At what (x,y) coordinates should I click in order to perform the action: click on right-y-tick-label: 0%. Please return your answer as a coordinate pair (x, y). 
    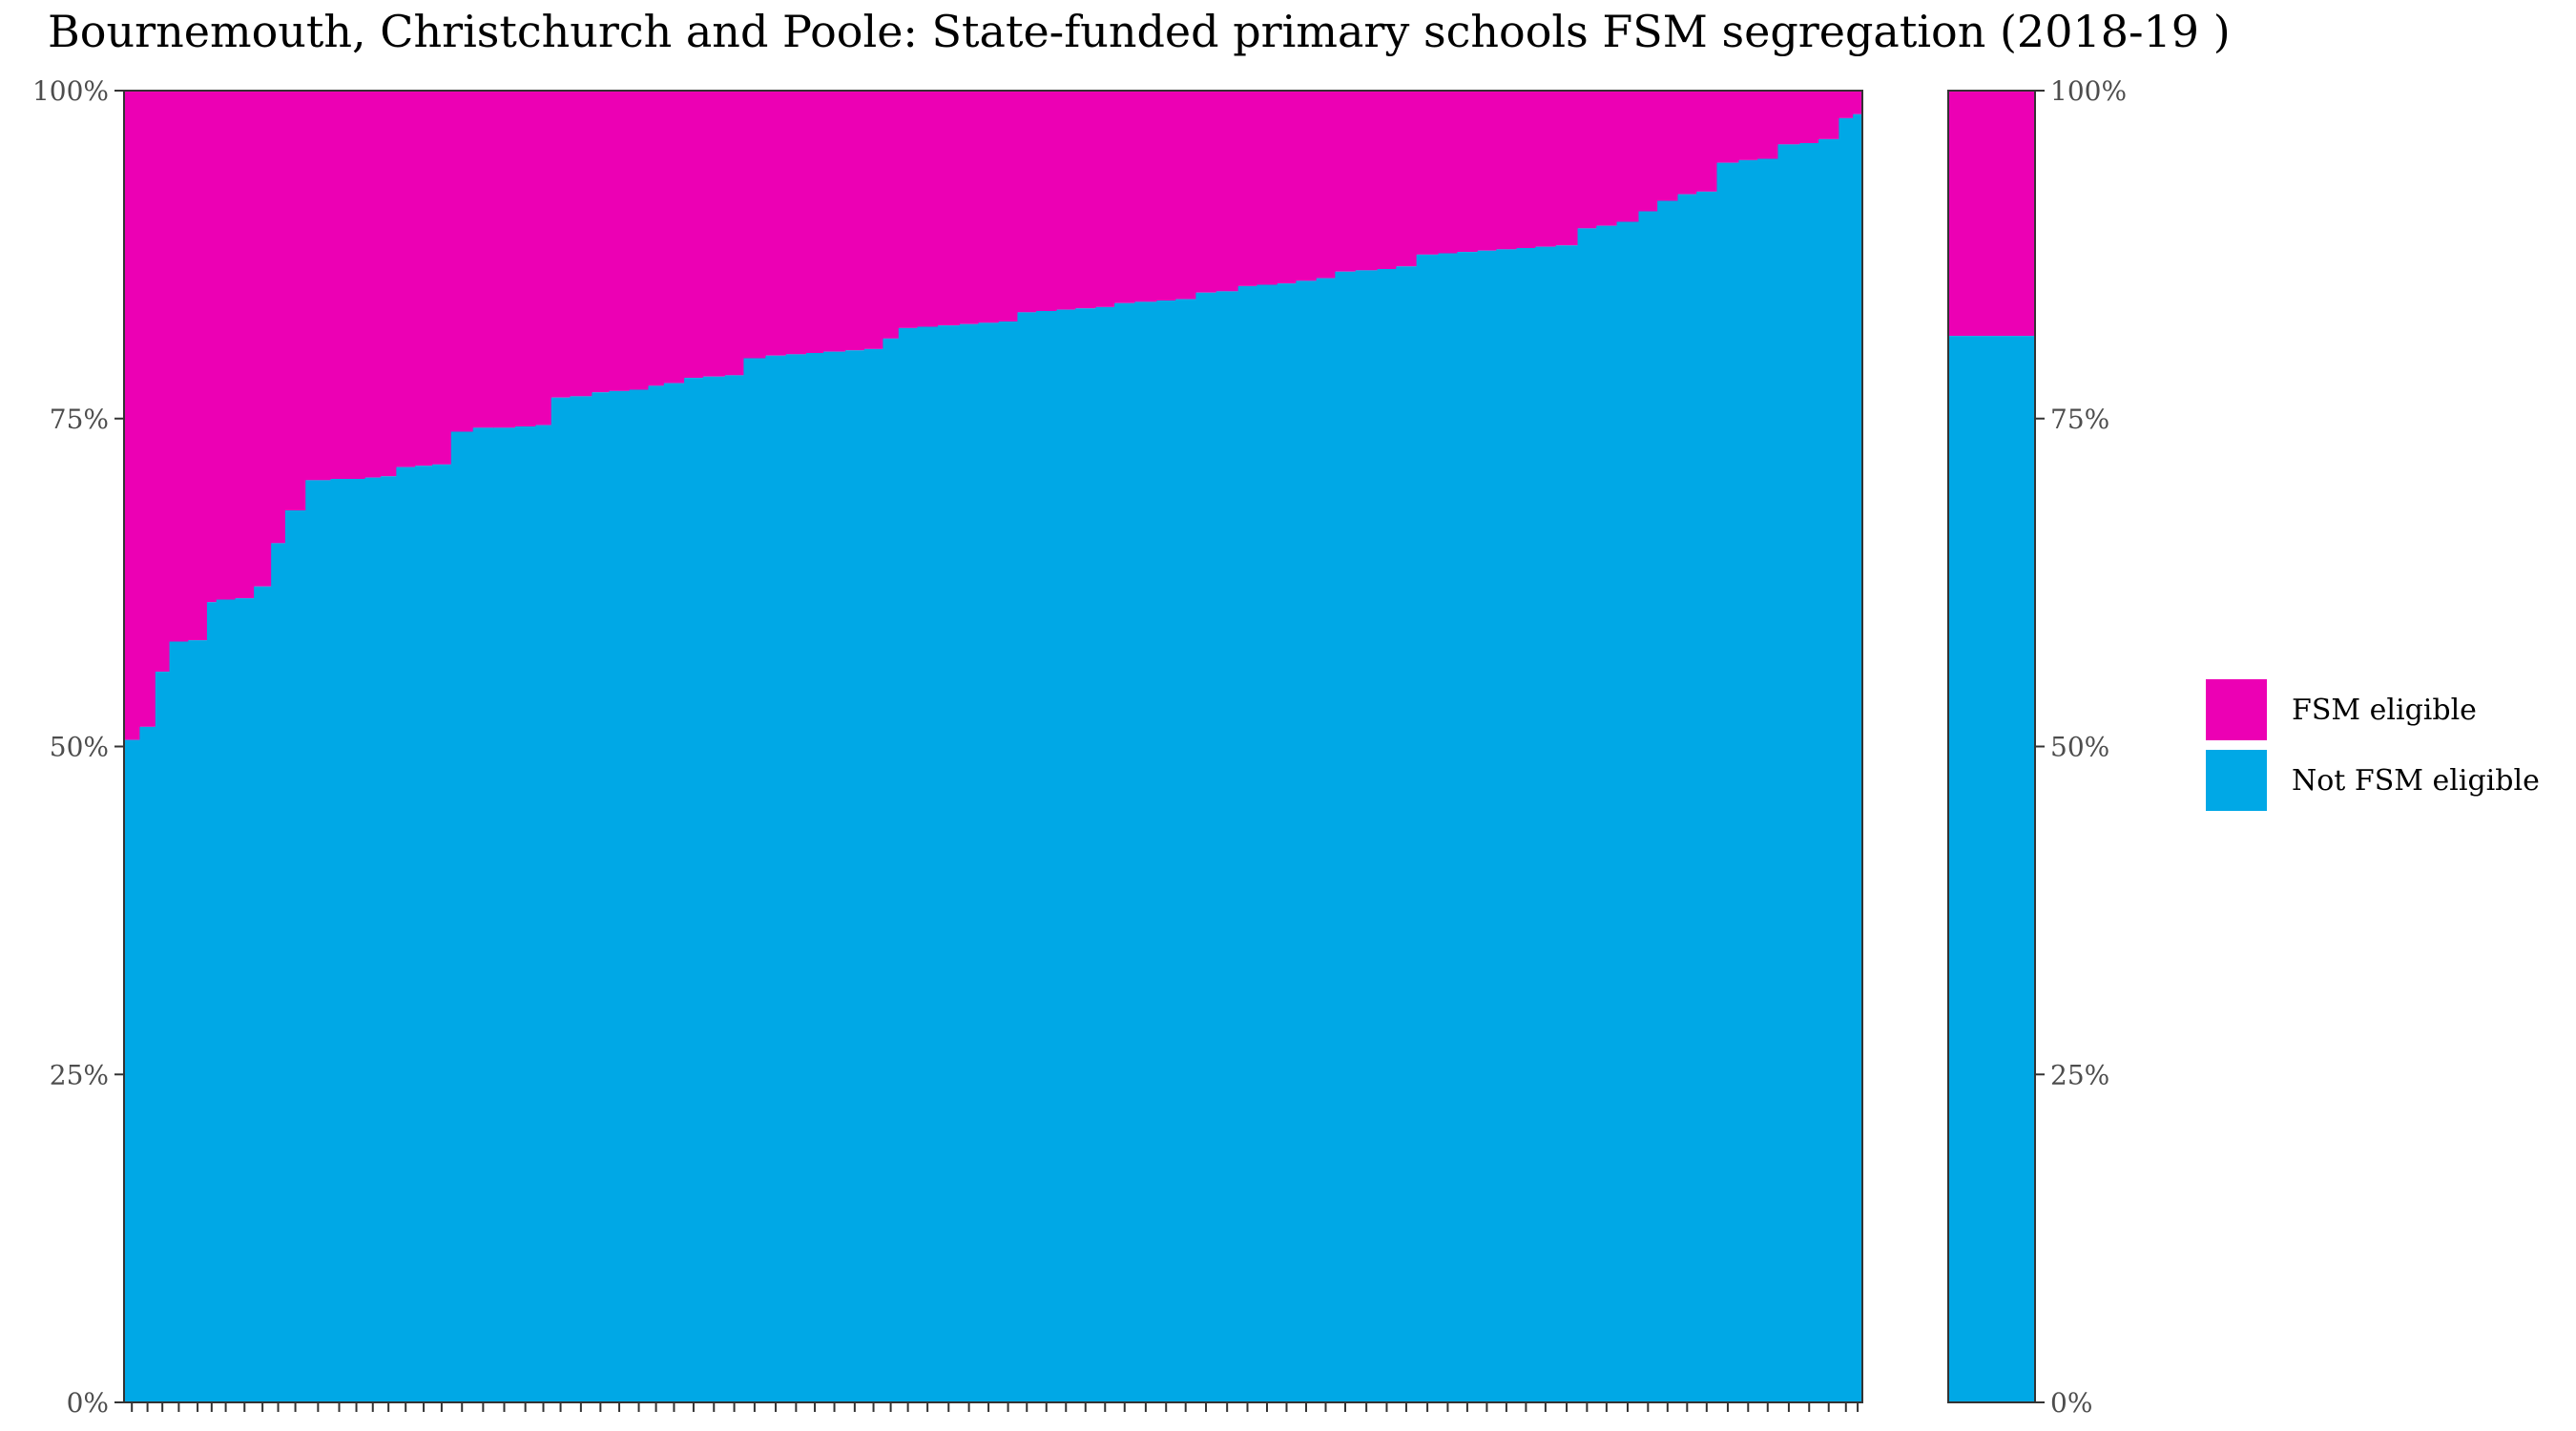
    Looking at the image, I should click on (2071, 1403).